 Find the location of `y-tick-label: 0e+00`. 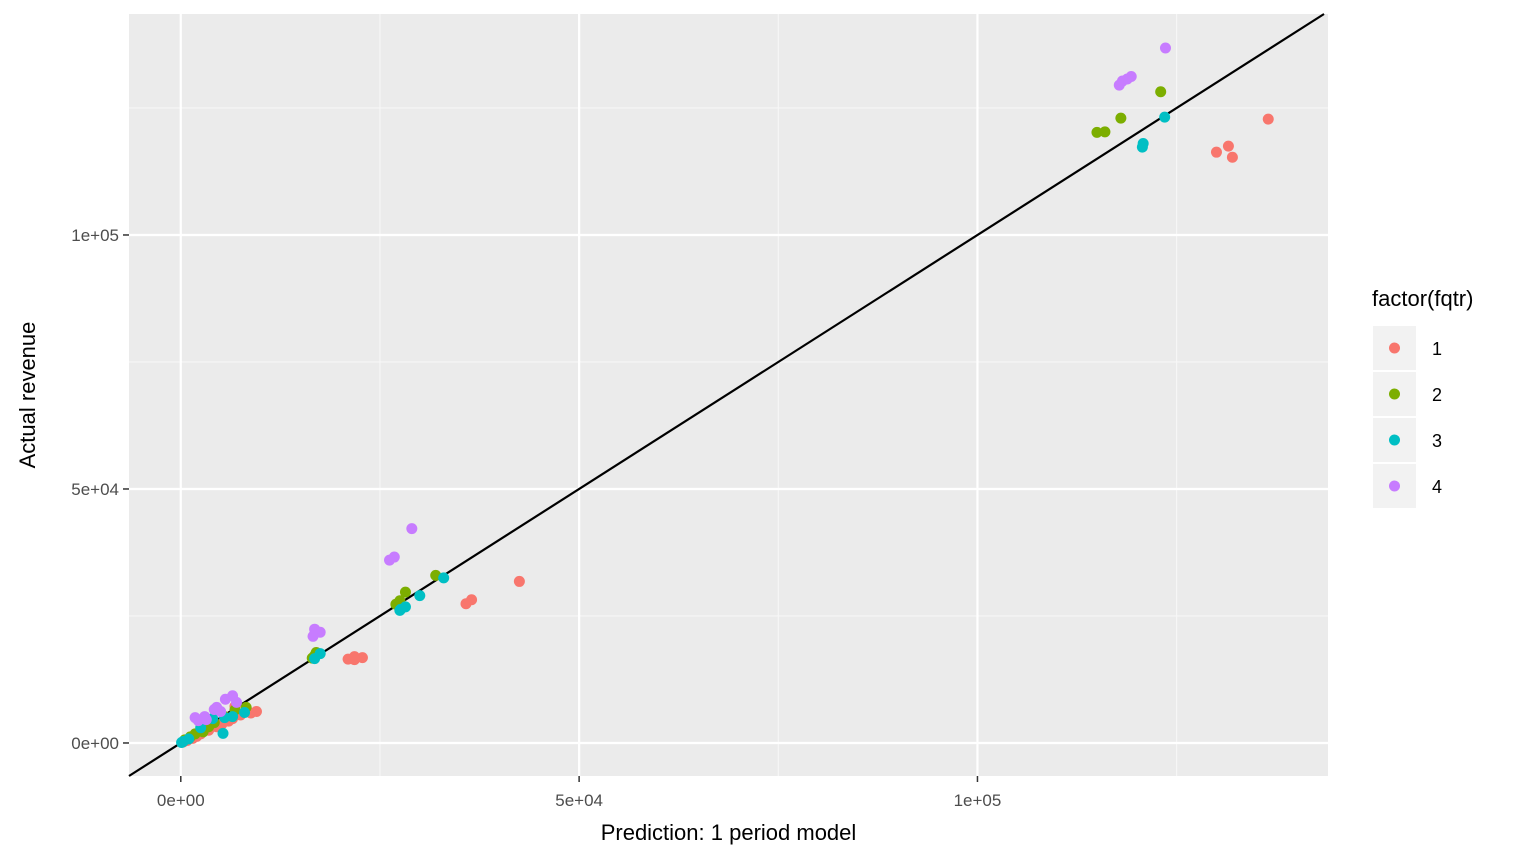

y-tick-label: 0e+00 is located at coordinates (95, 743).